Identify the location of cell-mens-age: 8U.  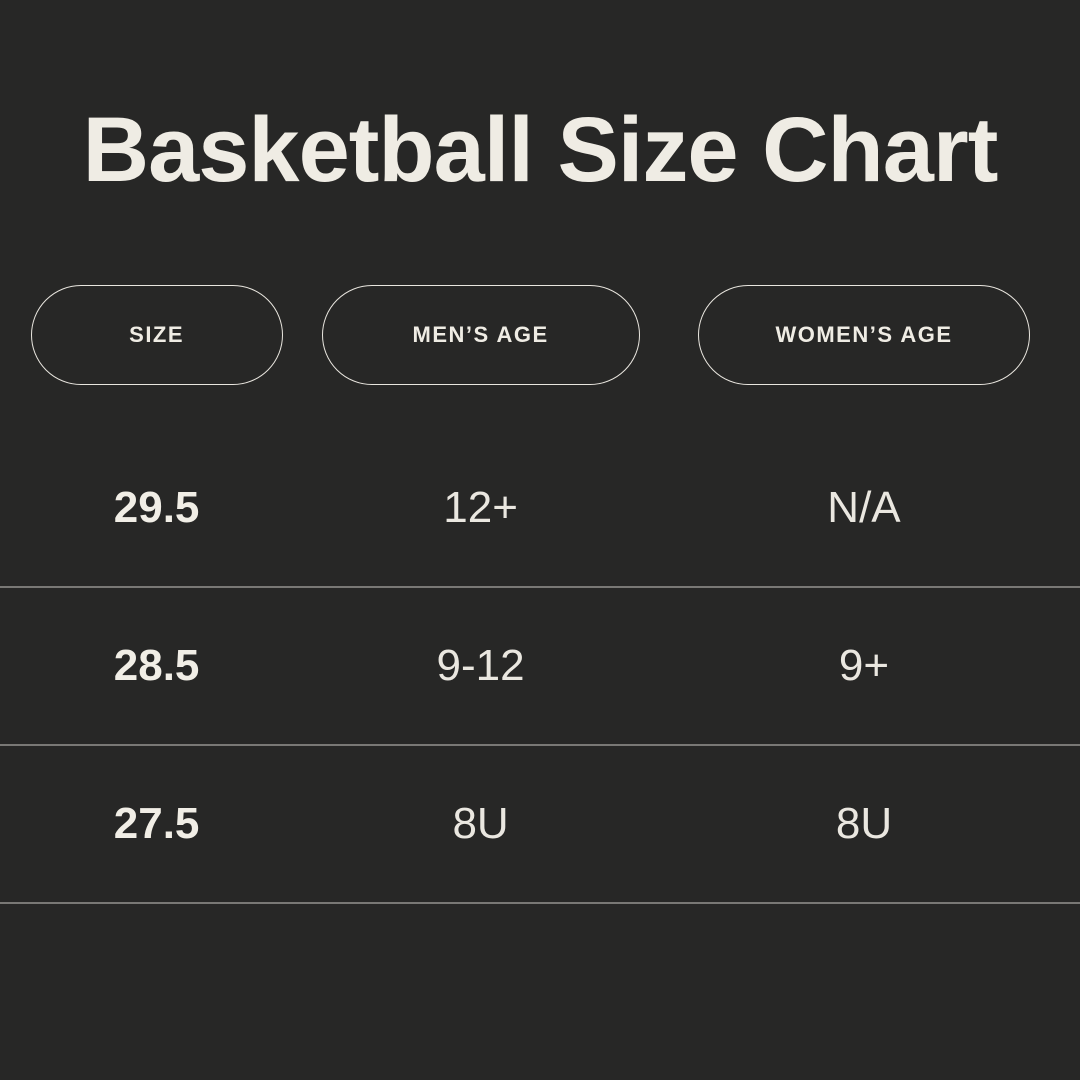
(480, 823).